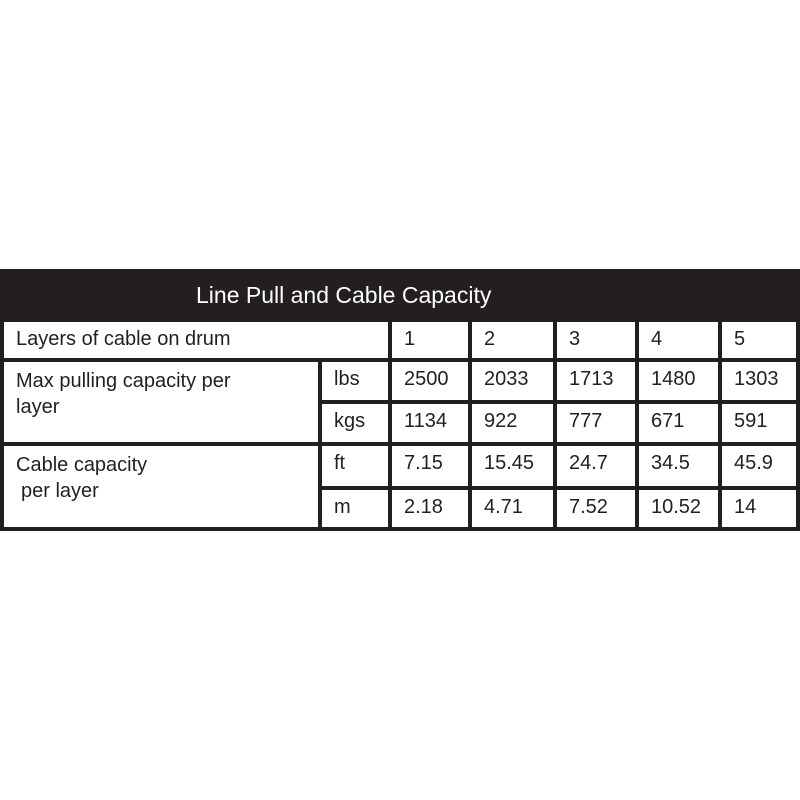  I want to click on value-cell: 1134, so click(430, 423).